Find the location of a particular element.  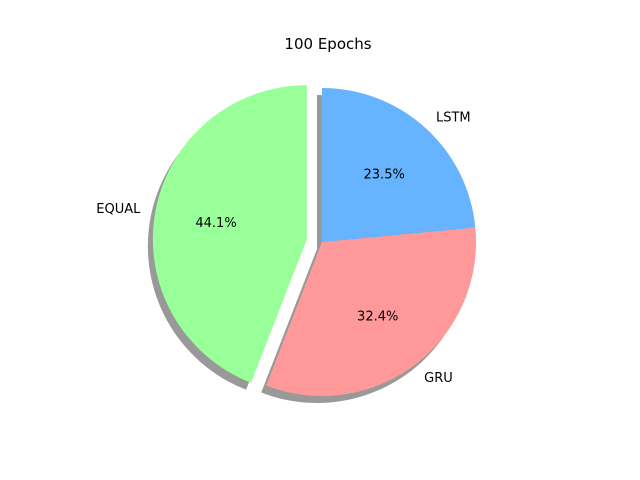

slice-percent-lstm: 23.5% is located at coordinates (384, 175).